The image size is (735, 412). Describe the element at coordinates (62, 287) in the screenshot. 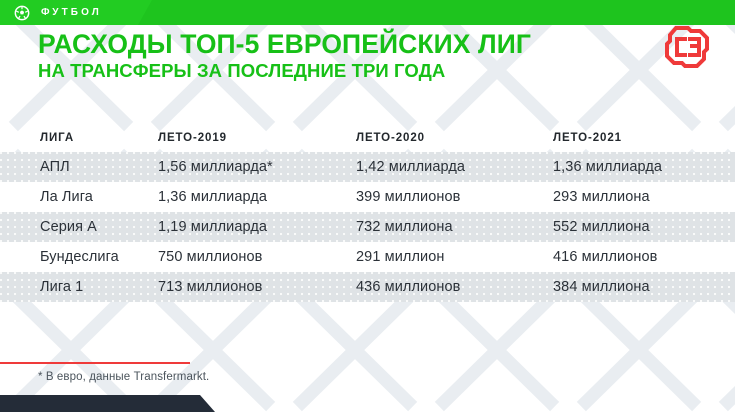

I see `cell-league: Лига 1` at that location.